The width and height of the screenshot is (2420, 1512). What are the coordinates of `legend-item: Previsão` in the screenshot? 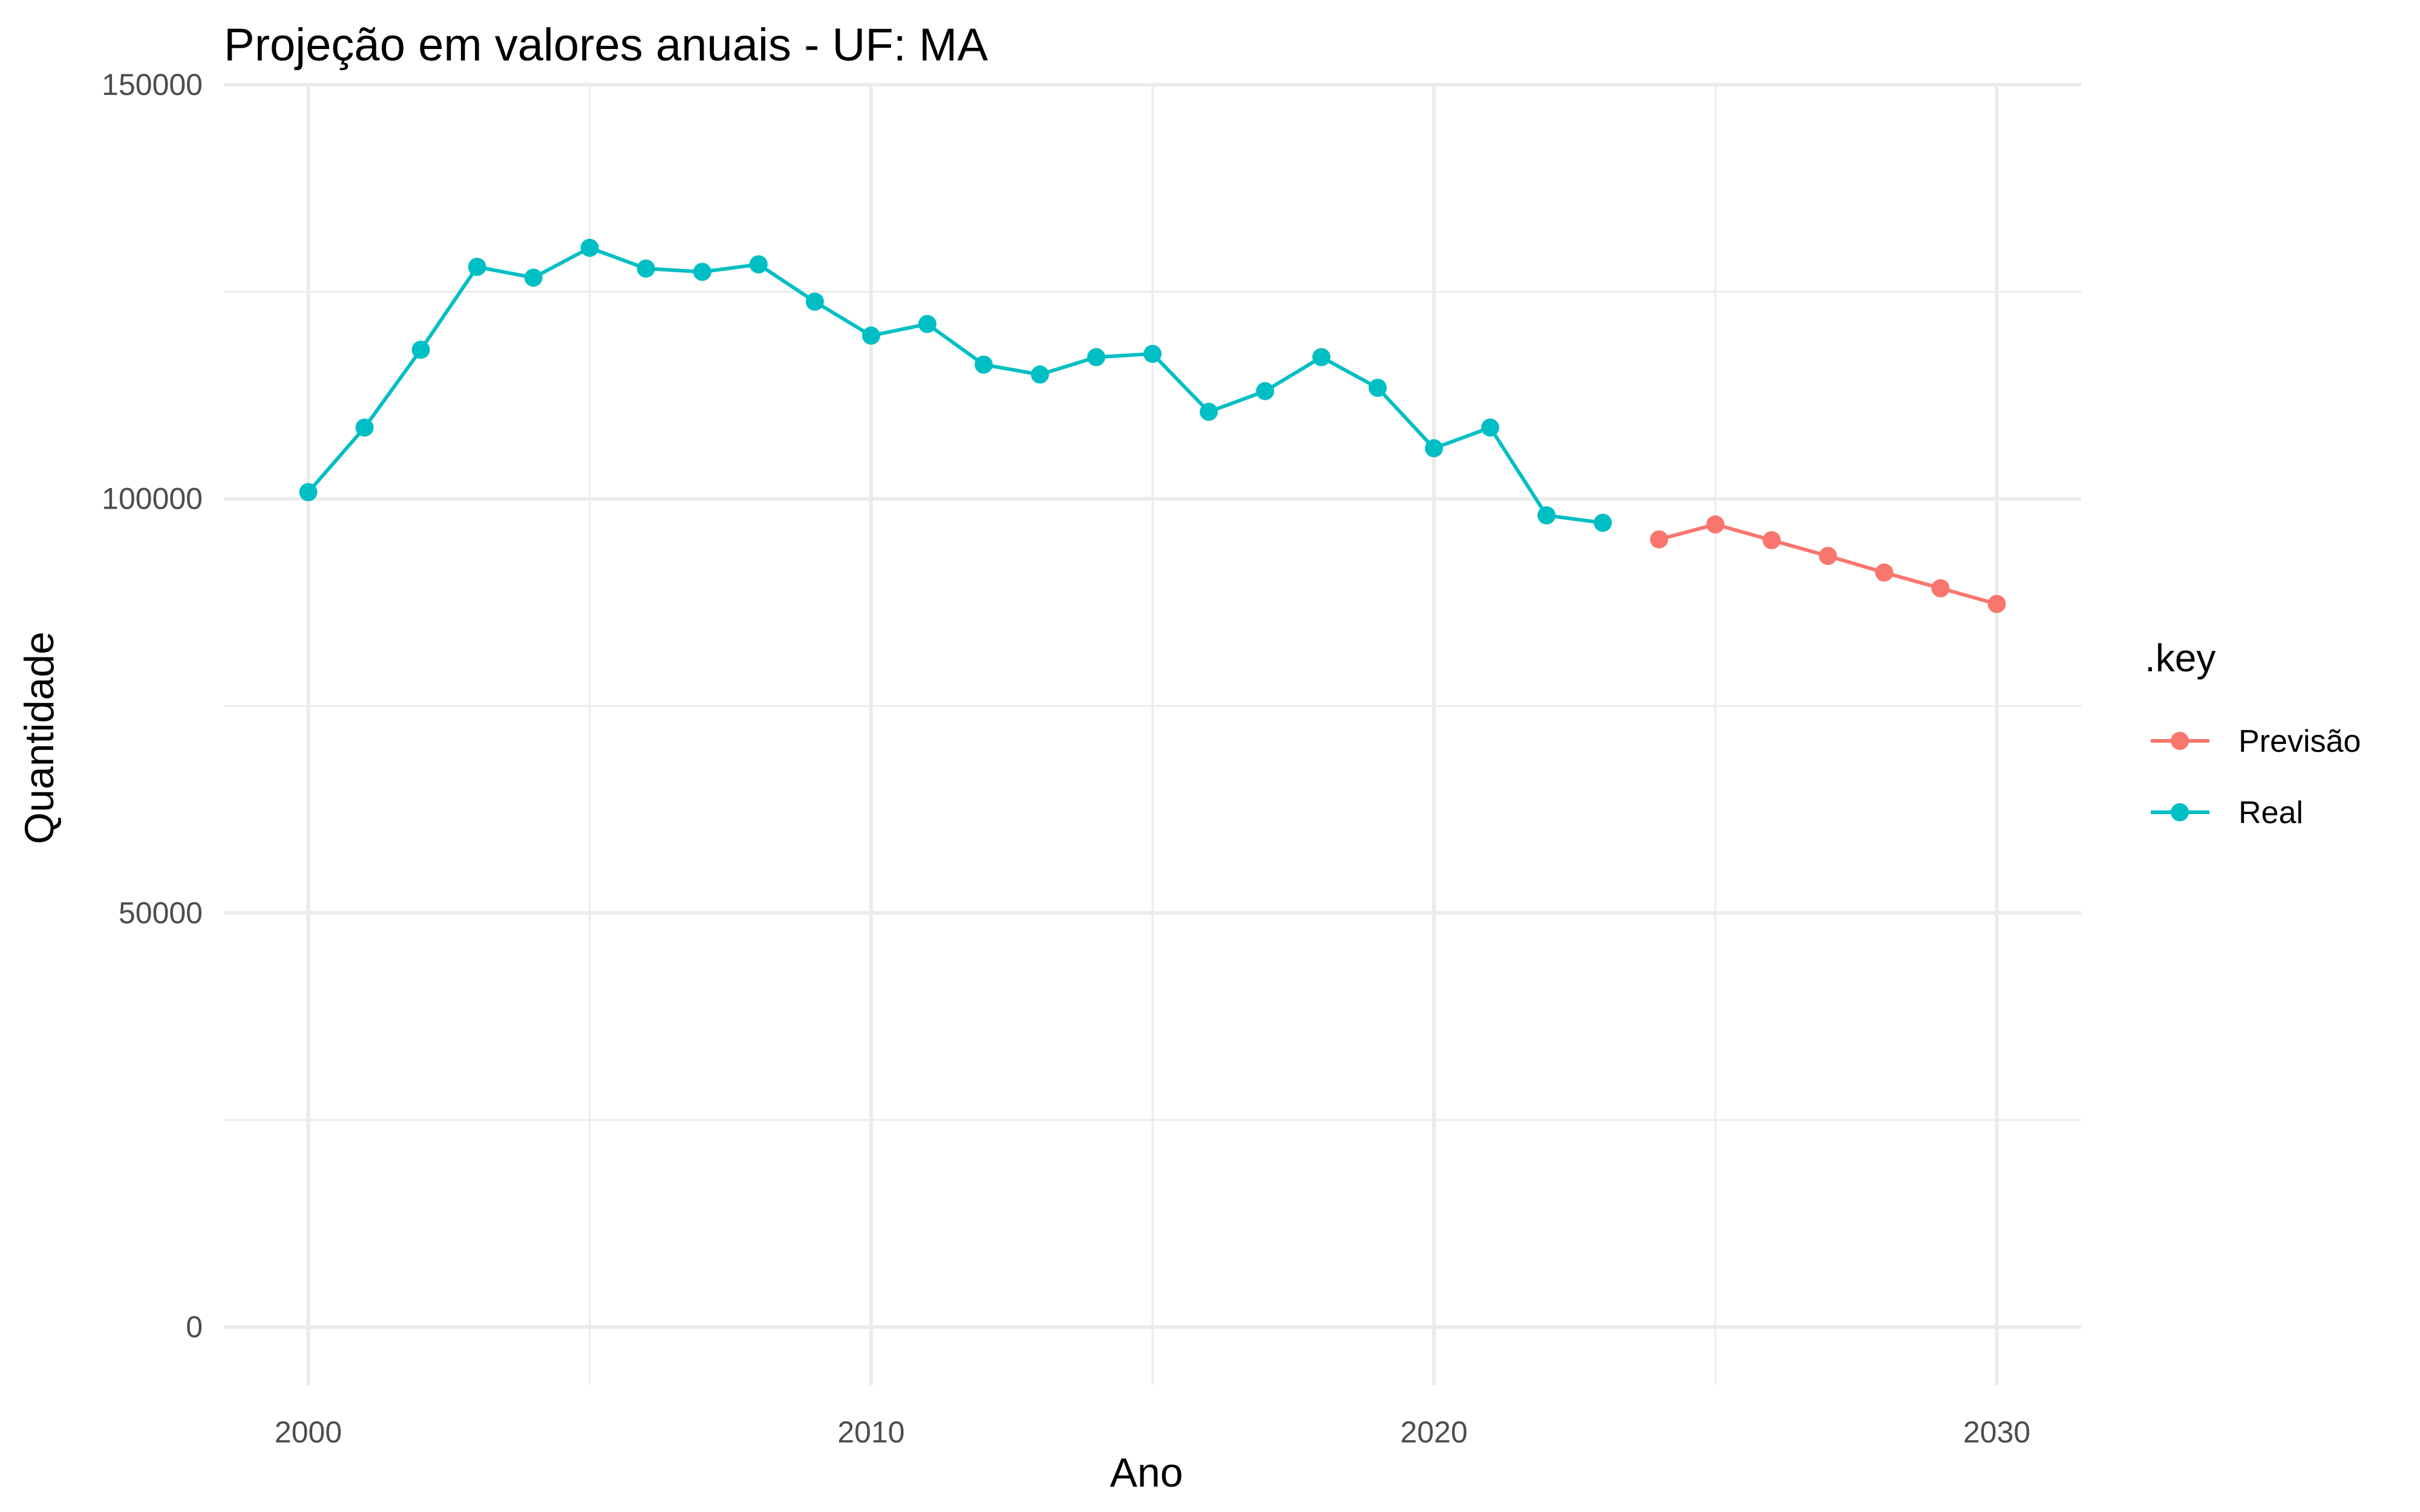 It's located at (2256, 742).